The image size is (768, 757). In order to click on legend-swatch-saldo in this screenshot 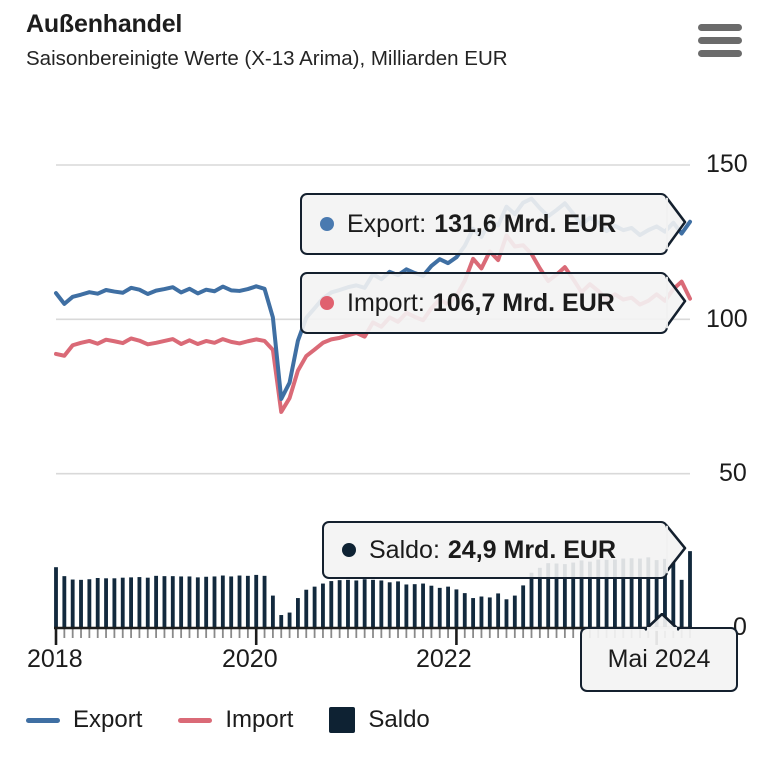, I will do `click(342, 720)`.